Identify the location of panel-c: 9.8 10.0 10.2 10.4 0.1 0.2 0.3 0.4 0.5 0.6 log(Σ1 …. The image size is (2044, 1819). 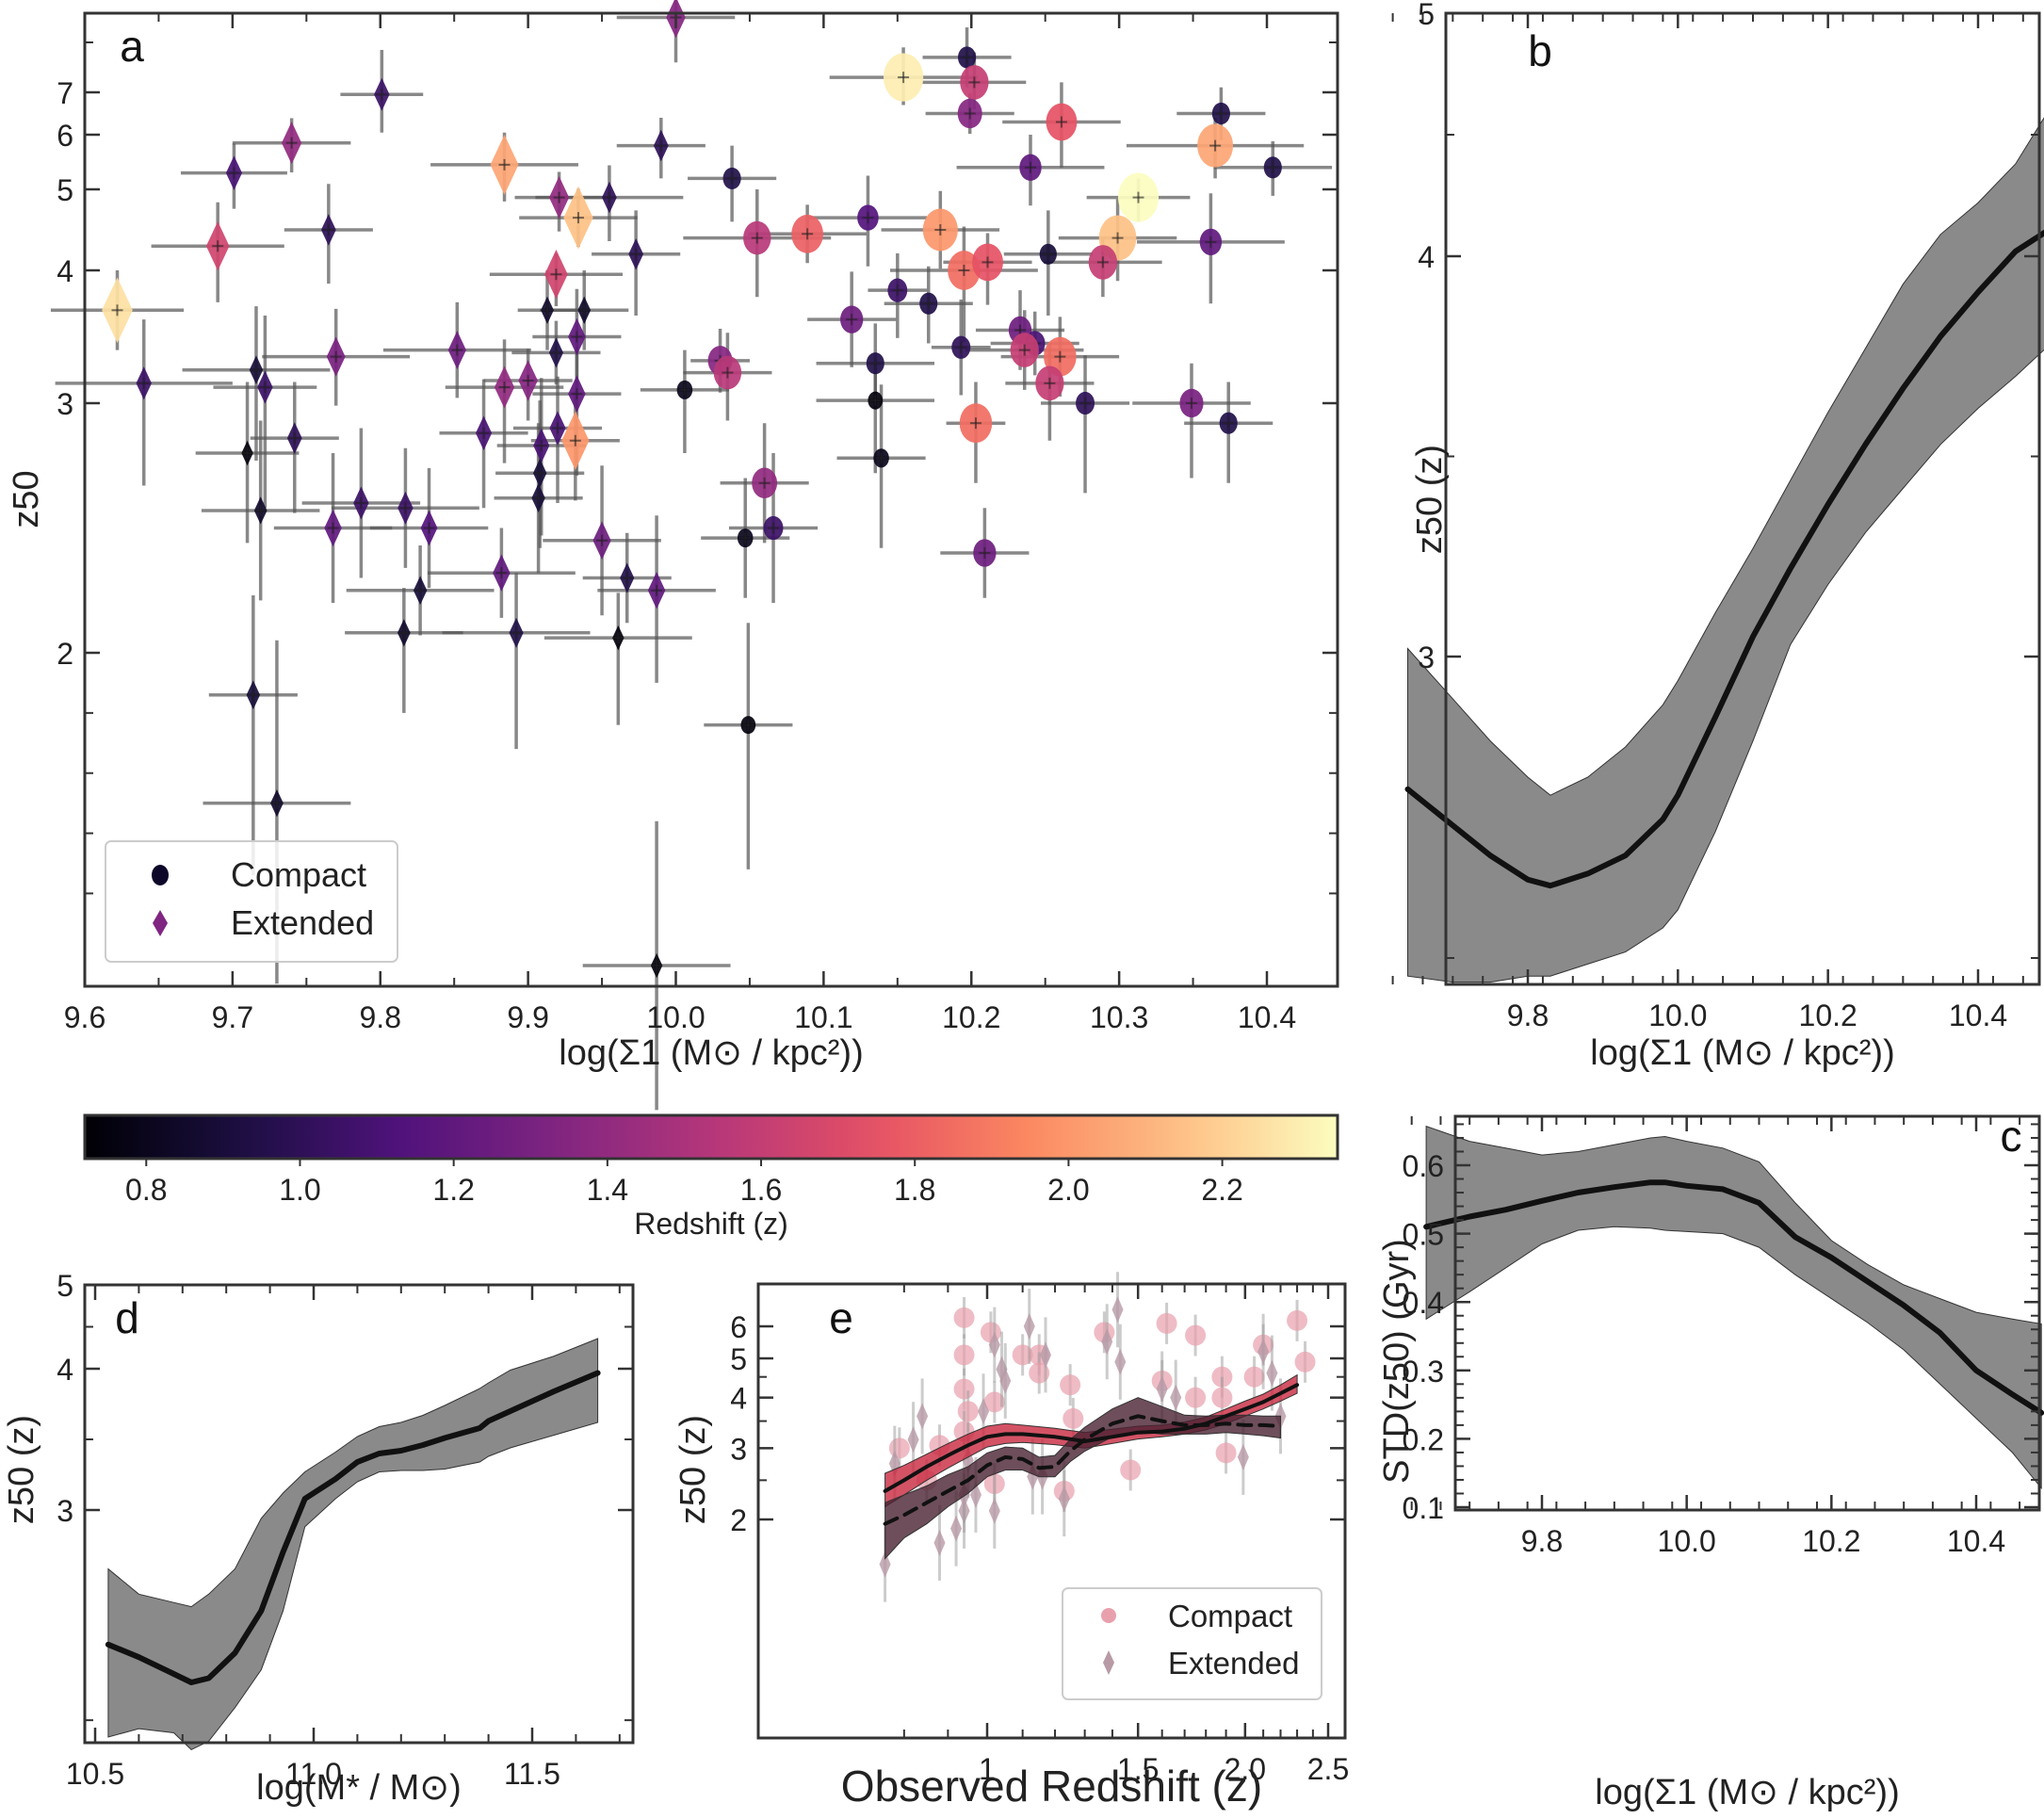
(1710, 1462).